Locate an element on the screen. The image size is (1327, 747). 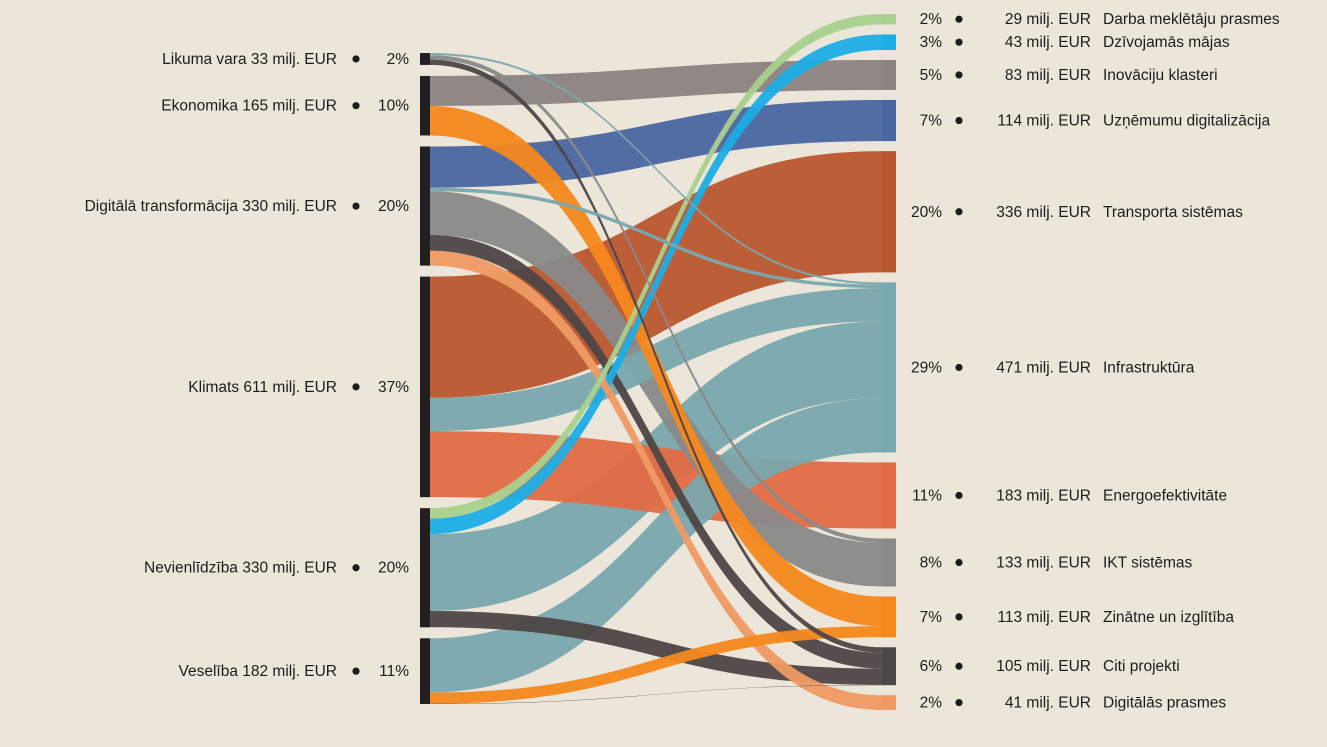
target-node-darba is located at coordinates (889, 19).